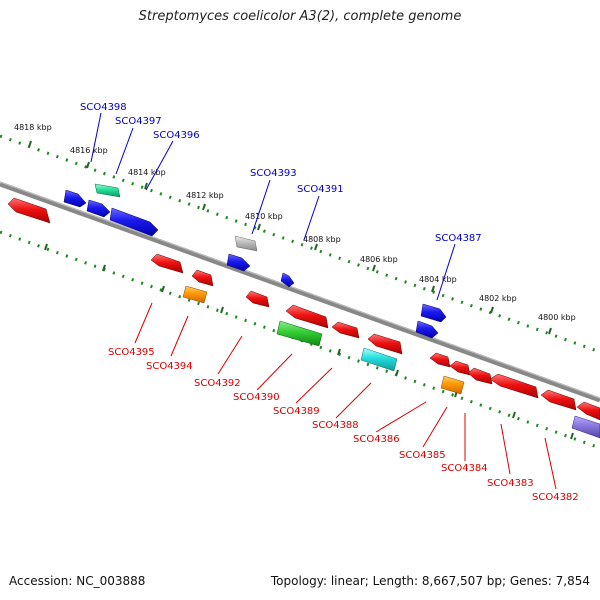 The image size is (600, 600). What do you see at coordinates (438, 279) in the screenshot?
I see `tick-label: 4804 kbp` at bounding box center [438, 279].